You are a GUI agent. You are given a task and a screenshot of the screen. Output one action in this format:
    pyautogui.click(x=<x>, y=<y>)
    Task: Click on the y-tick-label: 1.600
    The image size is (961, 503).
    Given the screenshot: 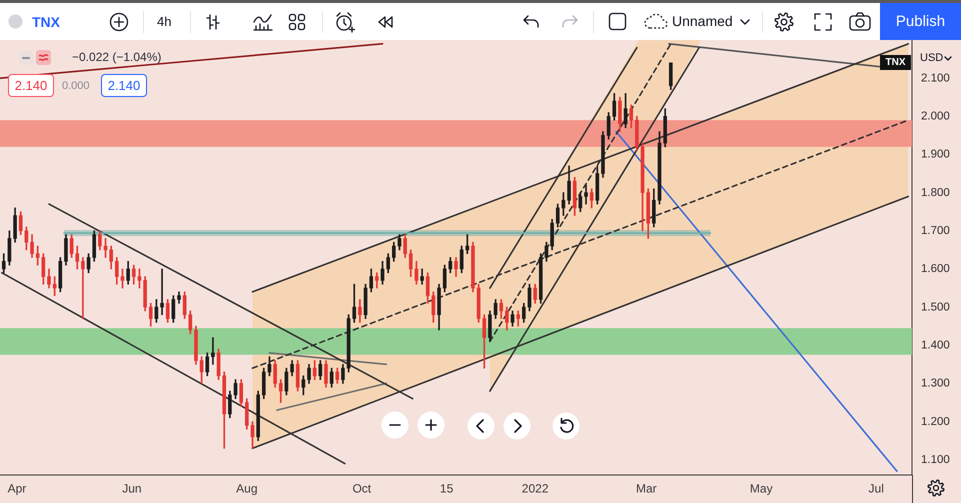 What is the action you would take?
    pyautogui.click(x=935, y=269)
    